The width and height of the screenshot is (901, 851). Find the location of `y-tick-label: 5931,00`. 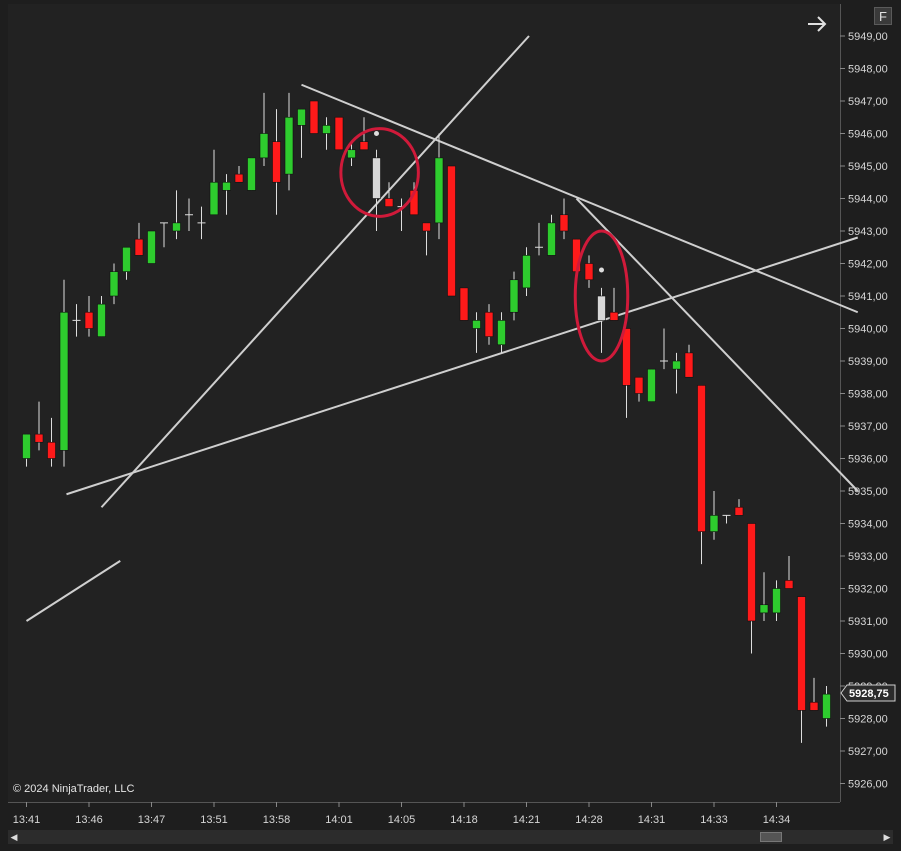

y-tick-label: 5931,00 is located at coordinates (868, 622).